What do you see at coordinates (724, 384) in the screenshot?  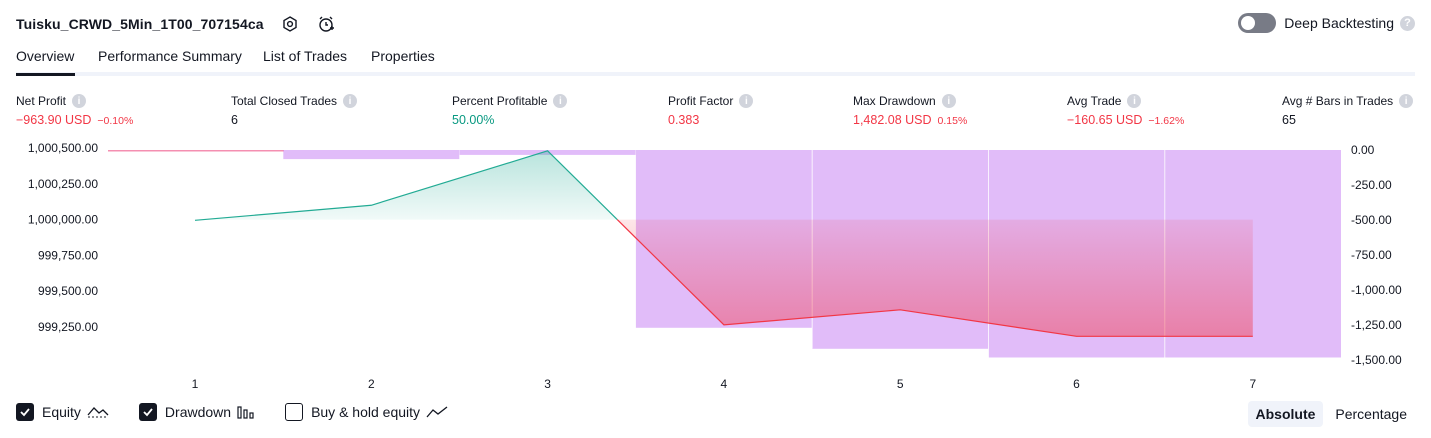 I see `x-axis-tick: 4` at bounding box center [724, 384].